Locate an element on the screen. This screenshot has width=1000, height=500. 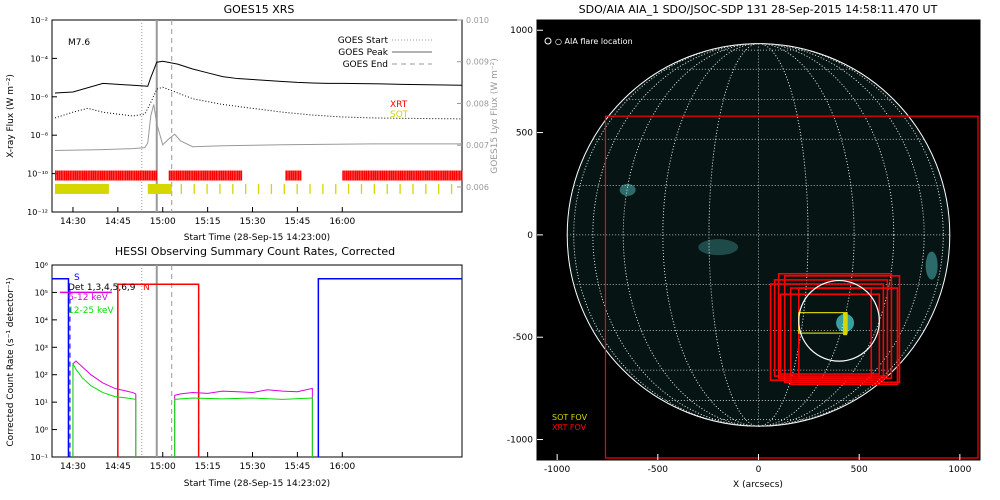
hessi-y-tick-label: 10⁶ is located at coordinates (41, 265).